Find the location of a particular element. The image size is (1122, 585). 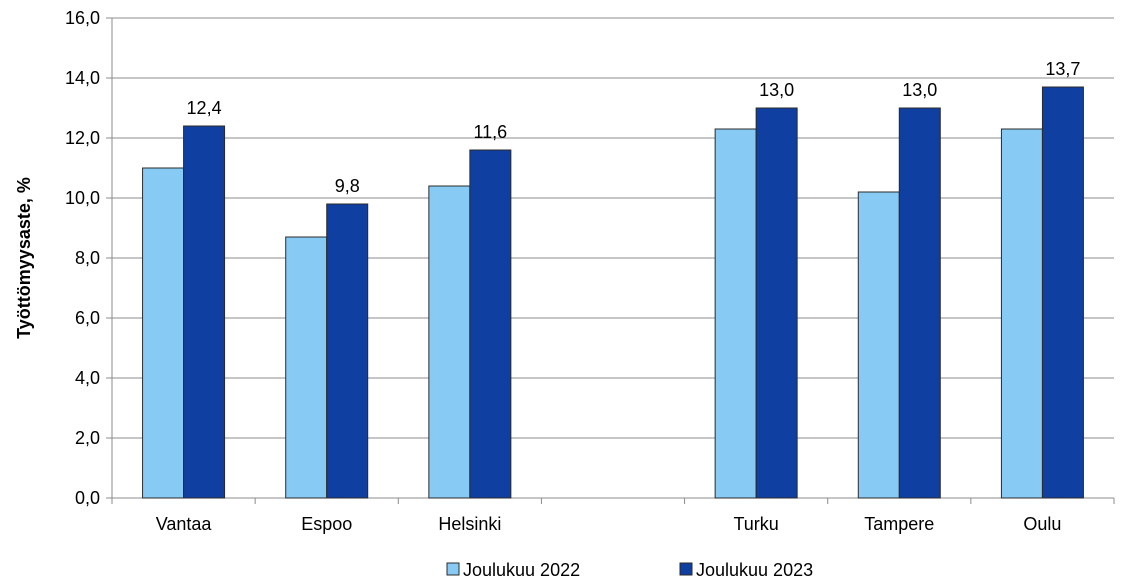

x-category-label: Oulu is located at coordinates (1042, 524).